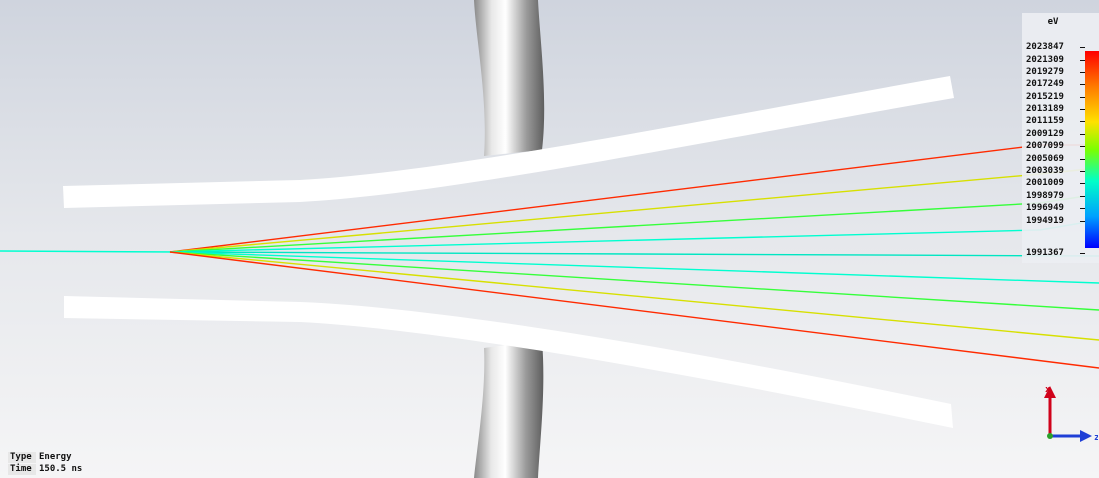 The width and height of the screenshot is (1099, 478). I want to click on legend-value: 2013189, so click(1045, 109).